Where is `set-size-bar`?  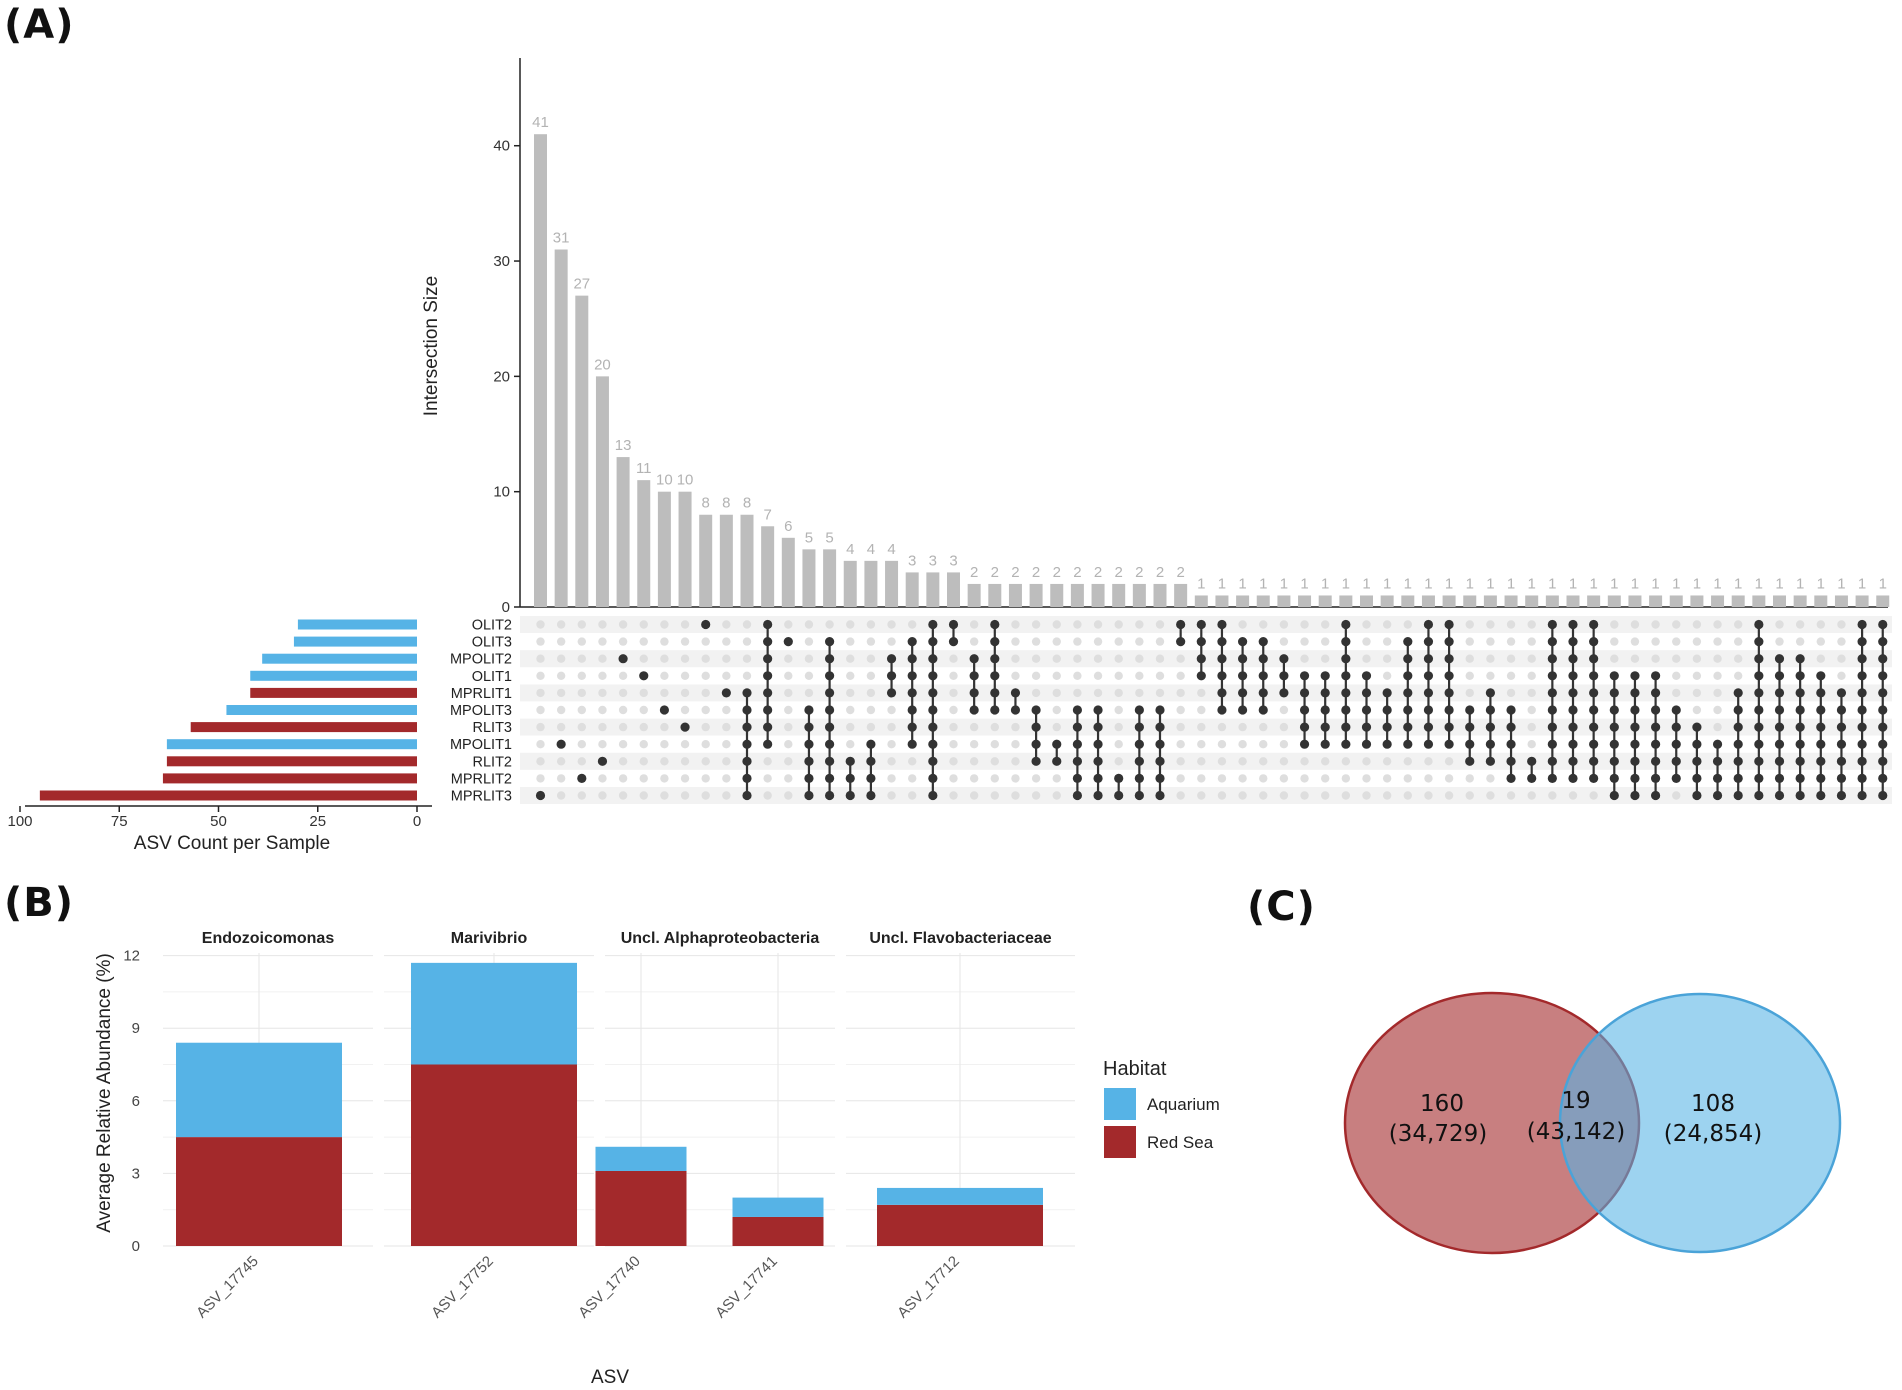
set-size-bar is located at coordinates (355, 641).